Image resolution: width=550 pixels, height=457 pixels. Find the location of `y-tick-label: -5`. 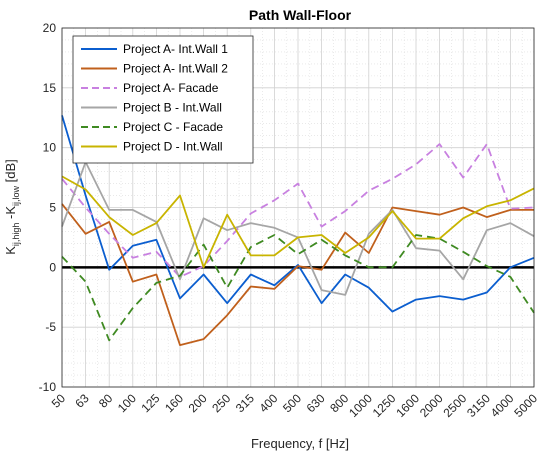

y-tick-label: -5 is located at coordinates (50, 327).